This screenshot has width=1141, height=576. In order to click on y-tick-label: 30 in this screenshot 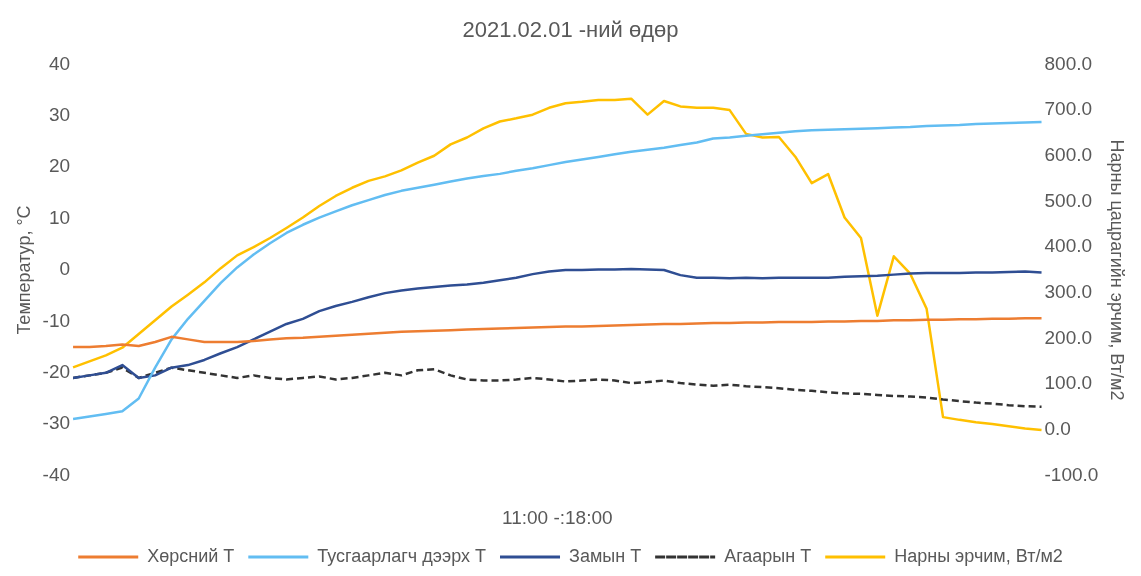, I will do `click(59, 115)`.